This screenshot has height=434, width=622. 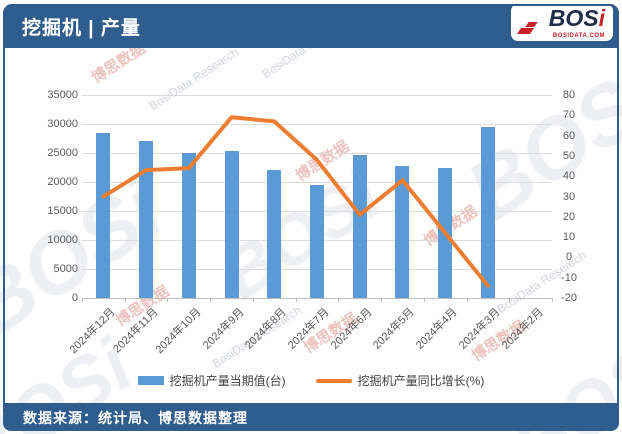 What do you see at coordinates (65, 269) in the screenshot?
I see `left-axis-tick-label: 5000` at bounding box center [65, 269].